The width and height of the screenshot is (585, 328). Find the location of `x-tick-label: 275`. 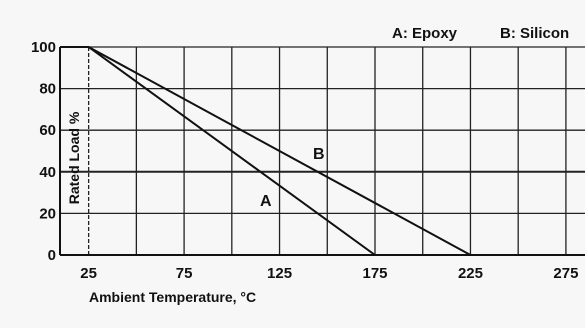

x-tick-label: 275 is located at coordinates (565, 273).